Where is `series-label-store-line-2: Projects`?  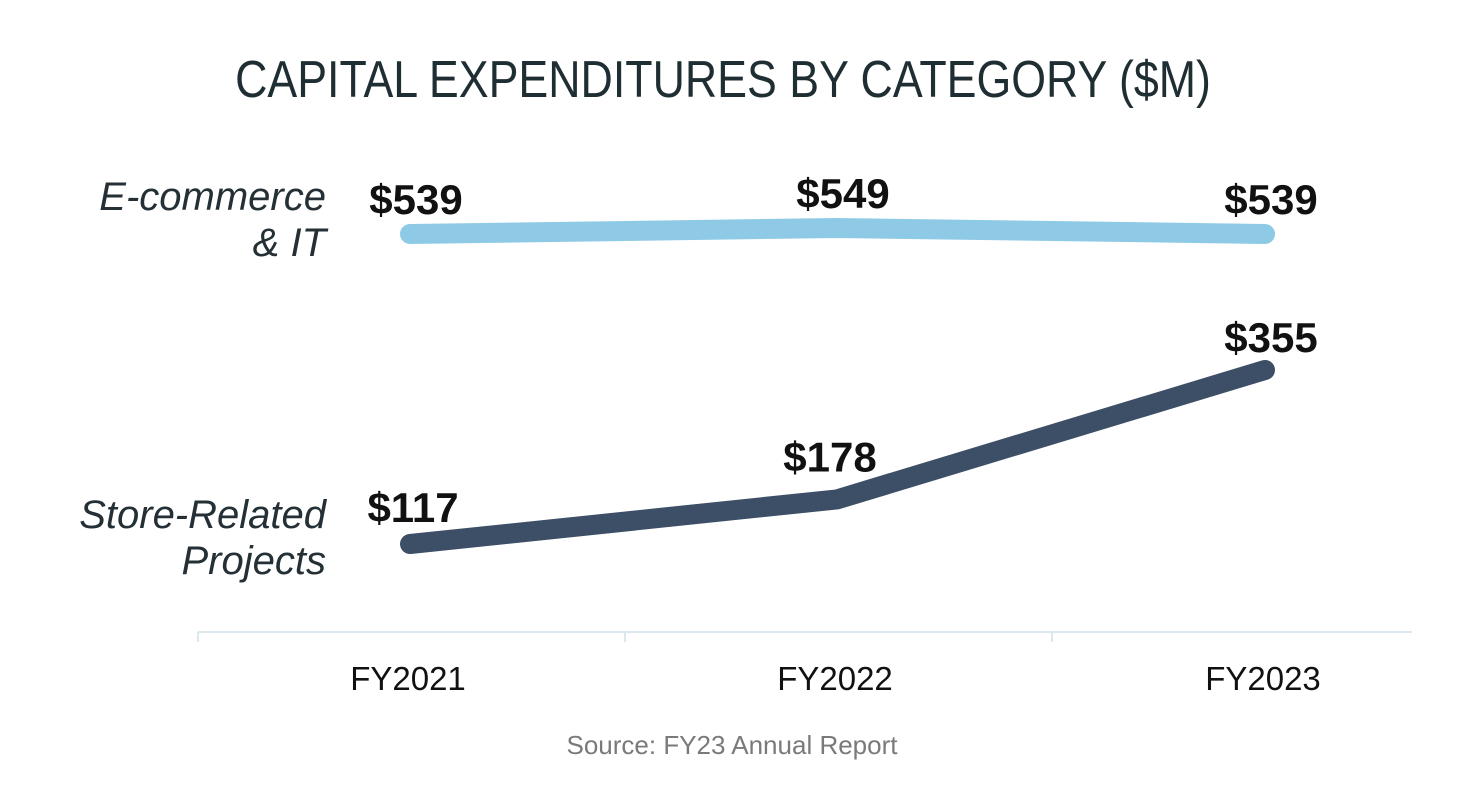
series-label-store-line-2: Projects is located at coordinates (254, 561).